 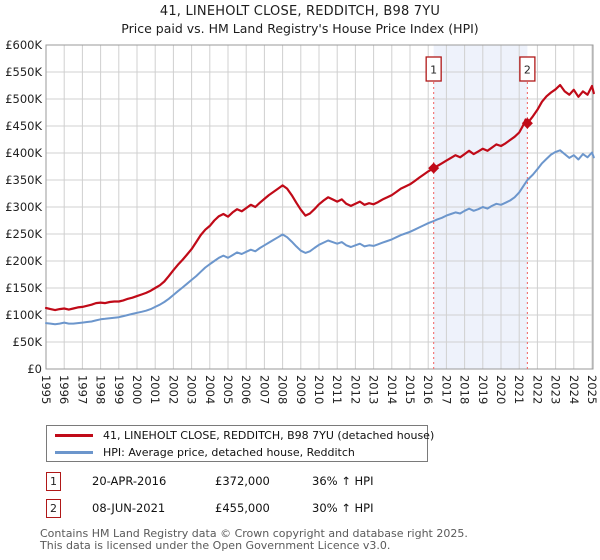 What do you see at coordinates (242, 481) in the screenshot?
I see `transaction-1-price: £372,000` at bounding box center [242, 481].